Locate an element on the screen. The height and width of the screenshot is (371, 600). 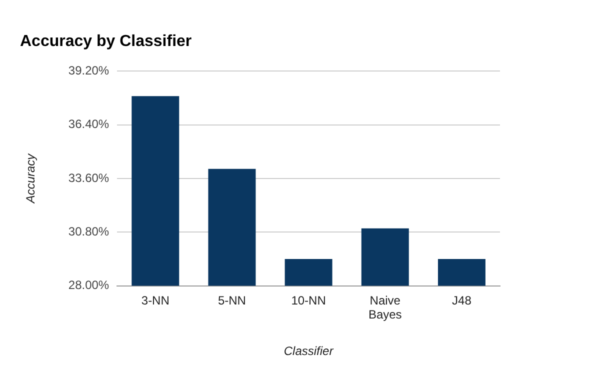
x-tick-label: 3-NN is located at coordinates (155, 300).